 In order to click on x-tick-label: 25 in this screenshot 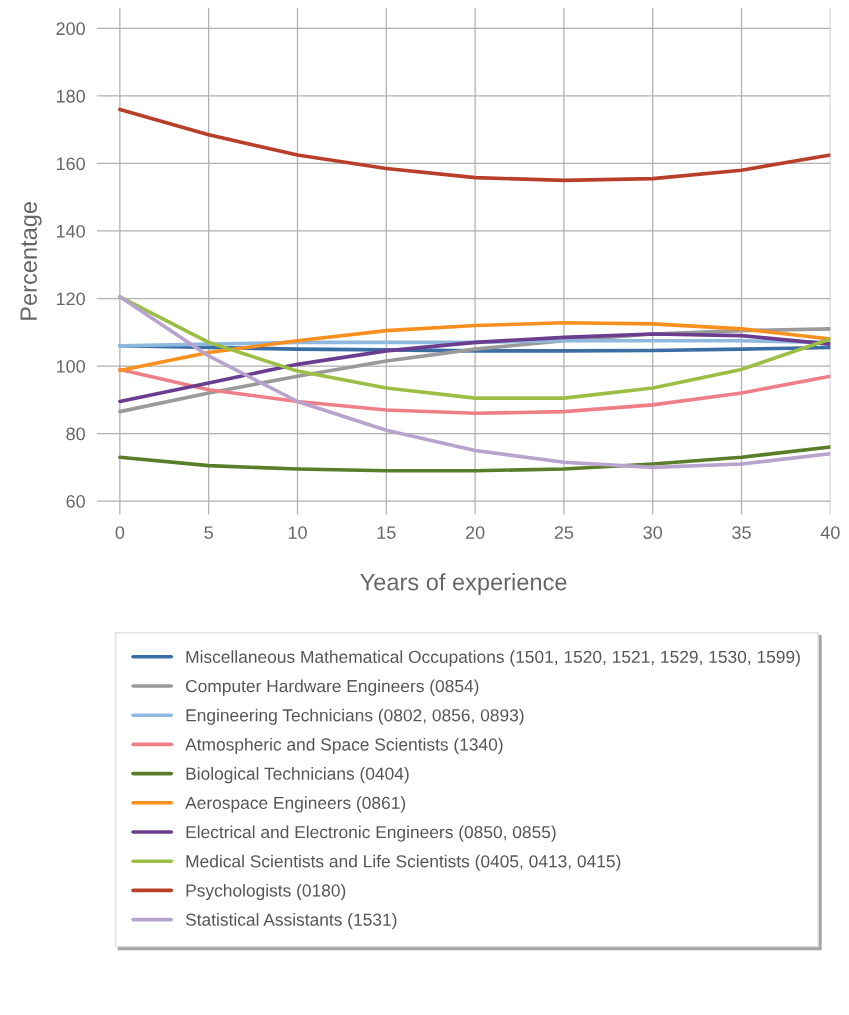, I will do `click(564, 532)`.